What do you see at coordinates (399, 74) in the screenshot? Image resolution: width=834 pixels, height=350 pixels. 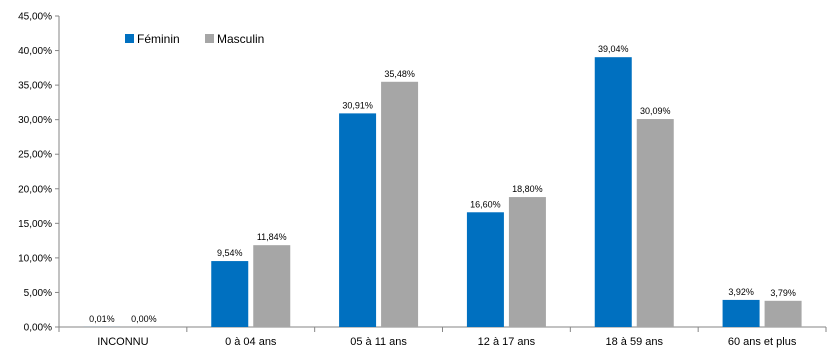 I see `bar-value-label: 35,48%` at bounding box center [399, 74].